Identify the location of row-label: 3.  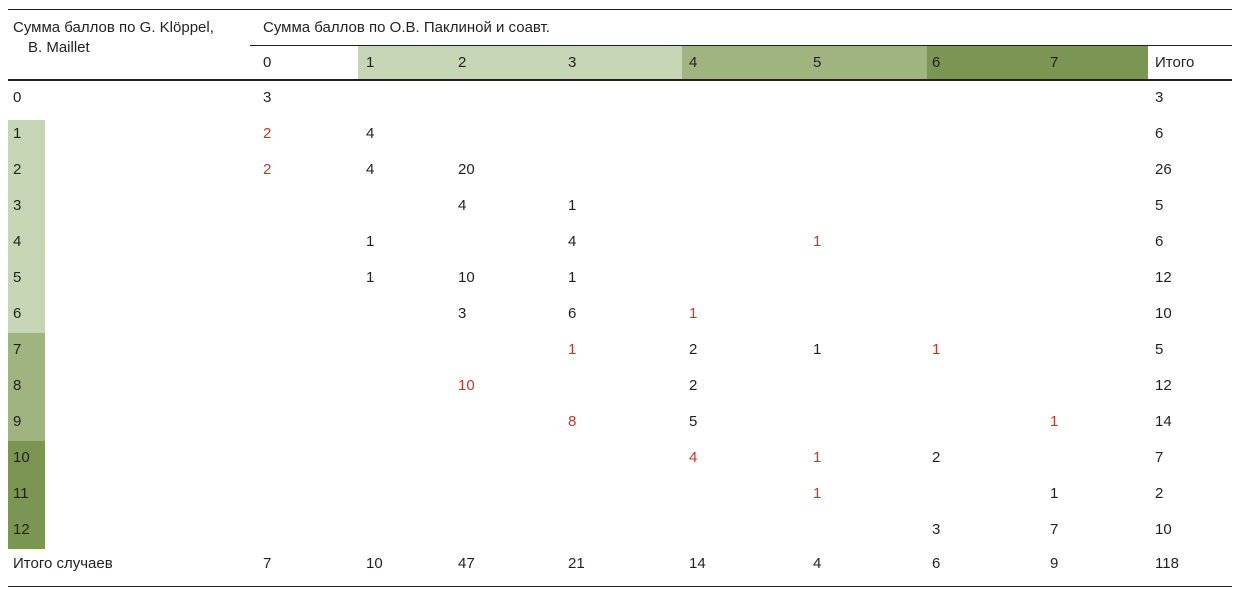
(17, 205).